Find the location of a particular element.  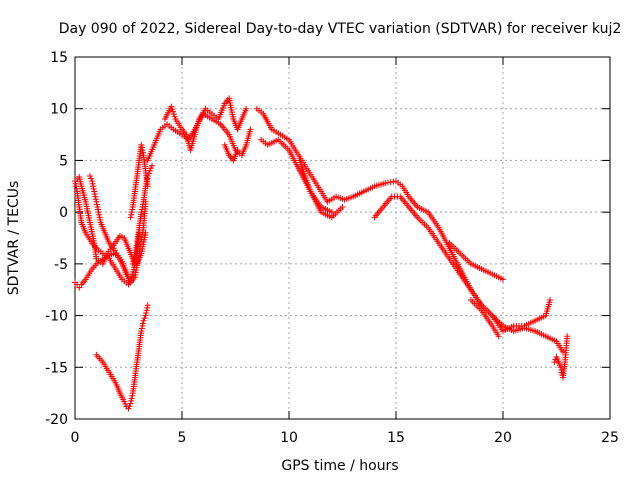

y-tick-label: 15 is located at coordinates (59, 58).